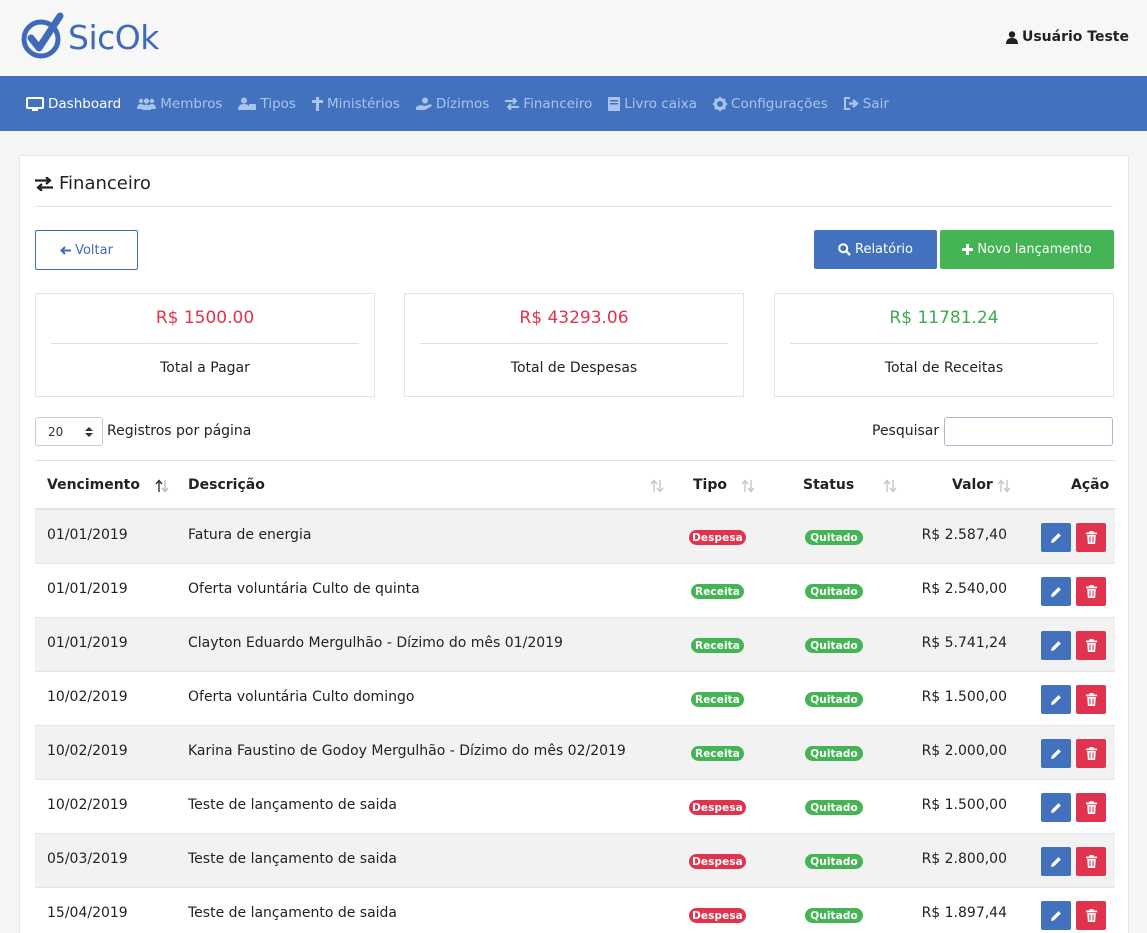 This screenshot has height=933, width=1147. Describe the element at coordinates (205, 345) in the screenshot. I see `stat-card-total-a-pagar: R$ 1500.00 Total a Pagar` at that location.